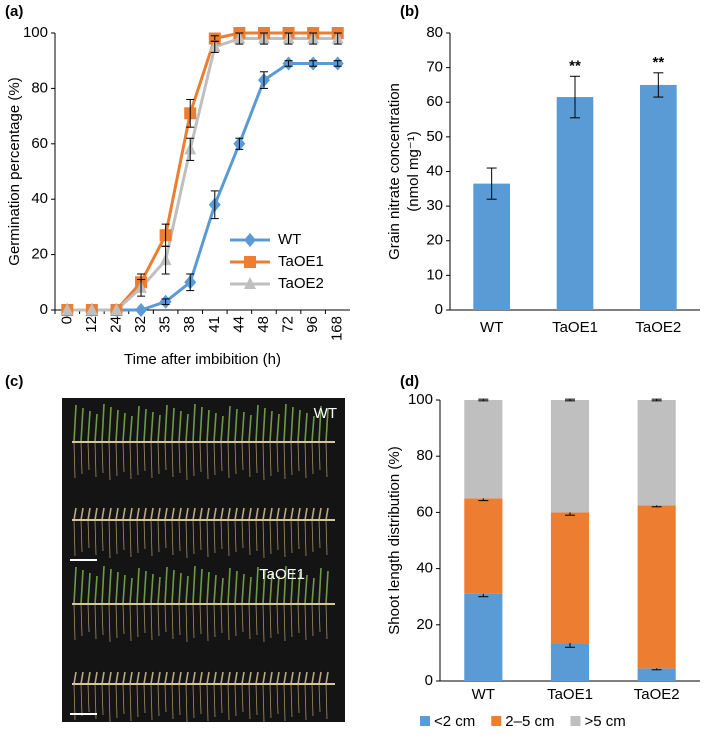 Image resolution: width=709 pixels, height=739 pixels. I want to click on y-tick-label: 70, so click(434, 67).